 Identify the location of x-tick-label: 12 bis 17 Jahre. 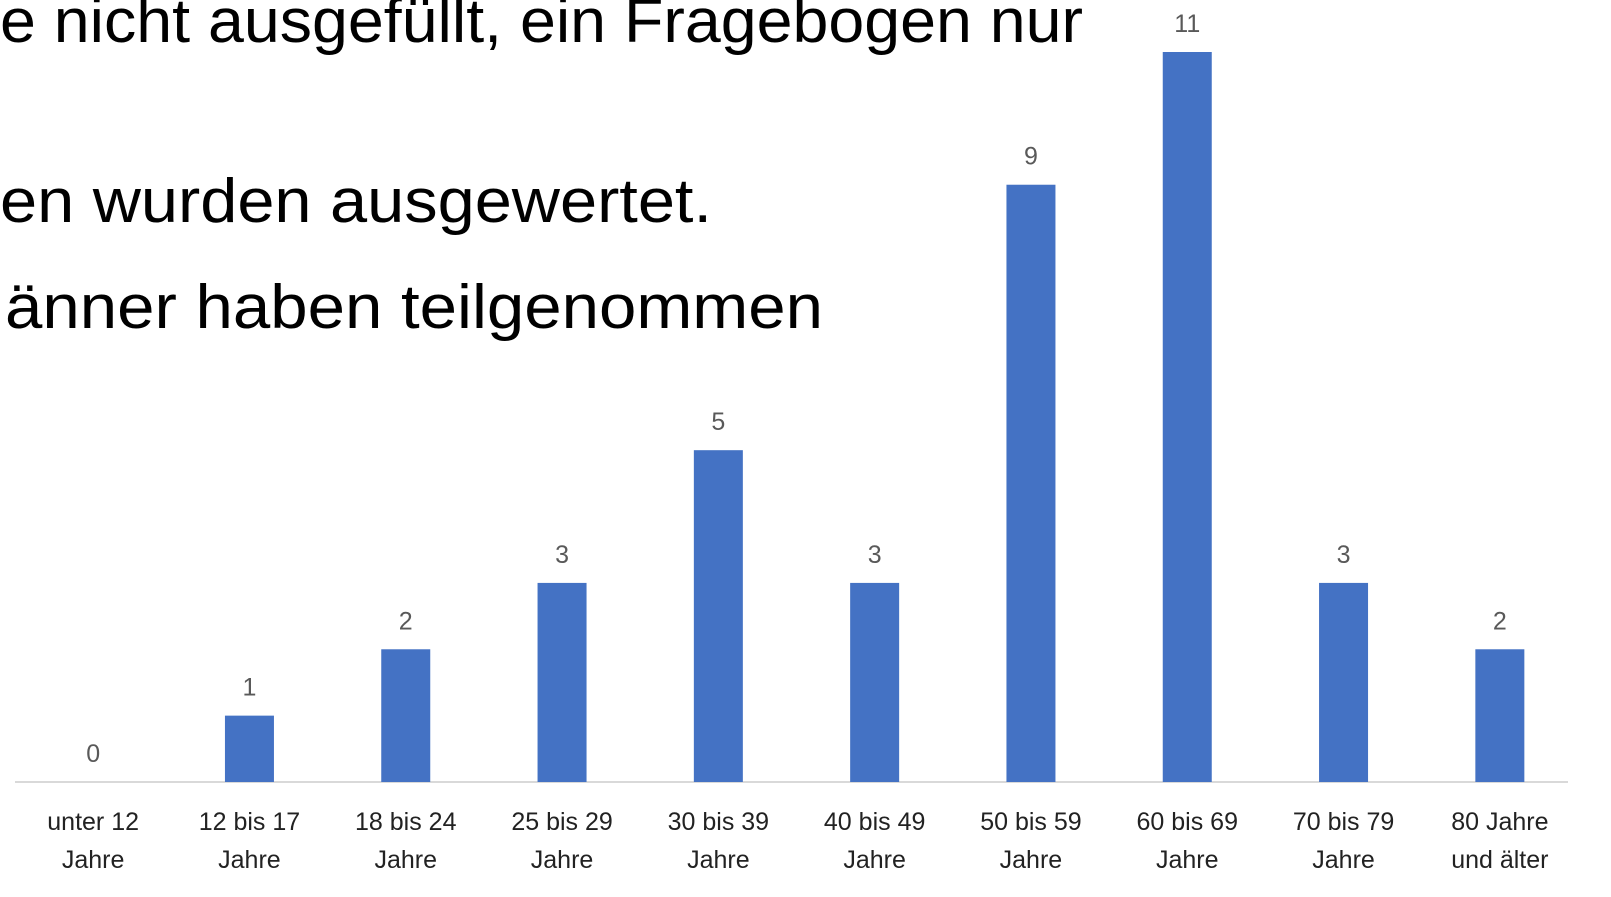
(249, 841).